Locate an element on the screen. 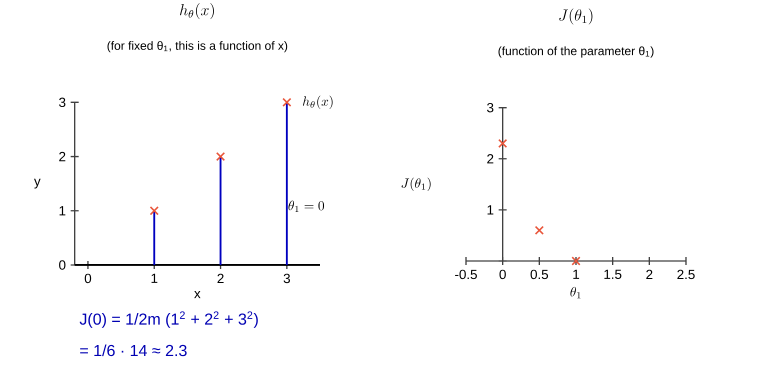 The height and width of the screenshot is (385, 767). x-tick-label: 2.5 is located at coordinates (686, 275).